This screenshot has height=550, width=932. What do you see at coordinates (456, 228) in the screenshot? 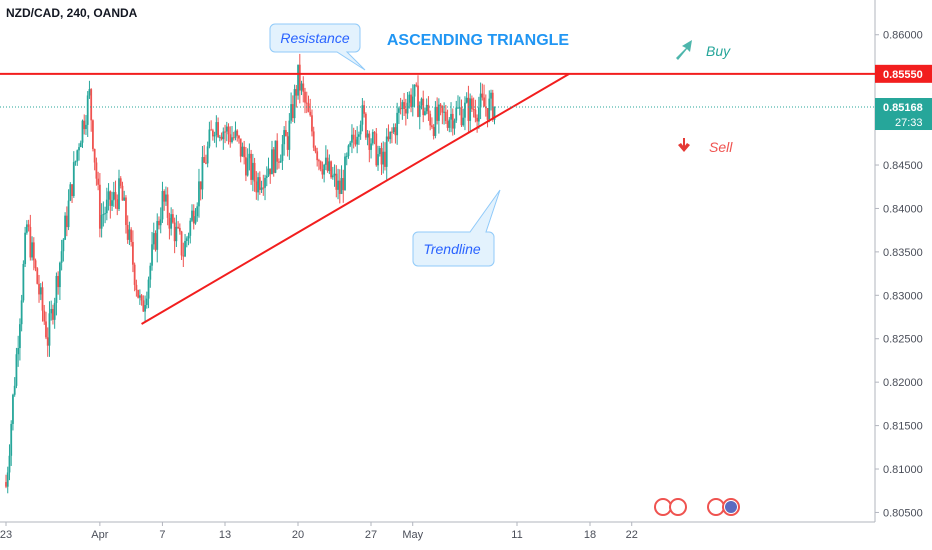
I see `trendline-callout: Trendline` at bounding box center [456, 228].